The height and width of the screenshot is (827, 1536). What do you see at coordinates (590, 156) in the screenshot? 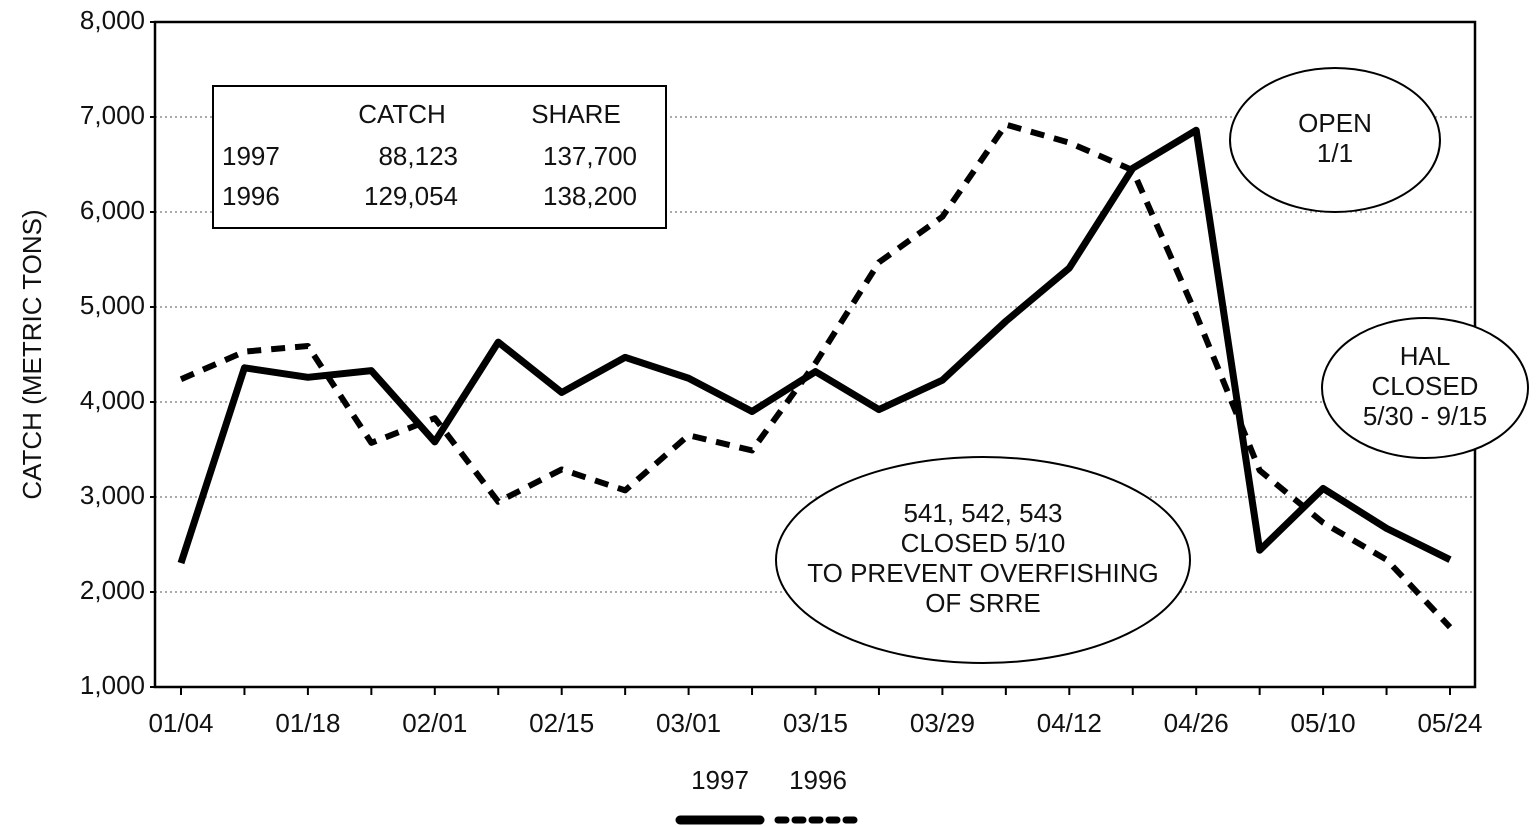
I see `table-cell: 137,700` at bounding box center [590, 156].